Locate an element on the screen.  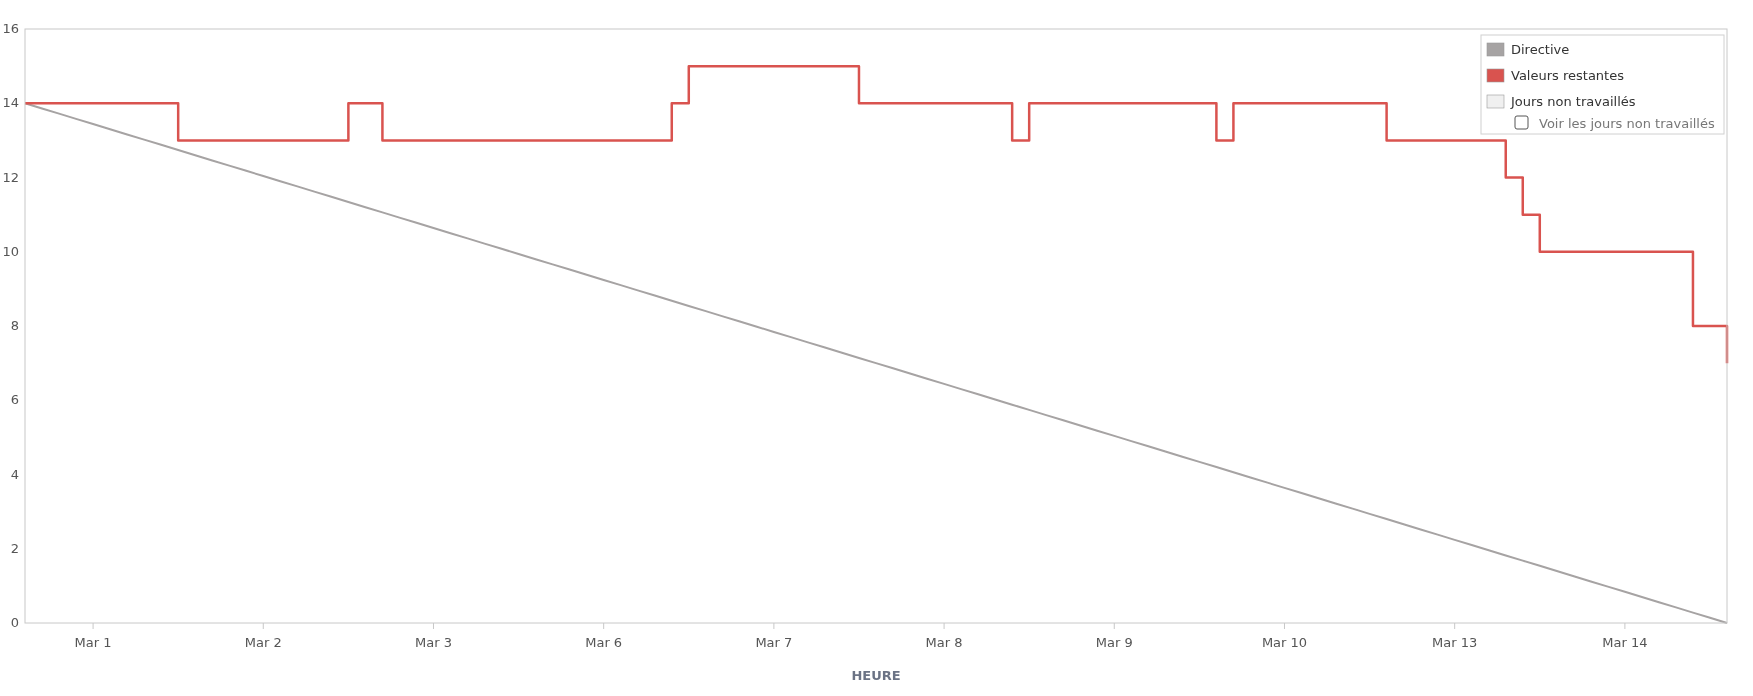
y-tick-label: 14 is located at coordinates (10, 103).